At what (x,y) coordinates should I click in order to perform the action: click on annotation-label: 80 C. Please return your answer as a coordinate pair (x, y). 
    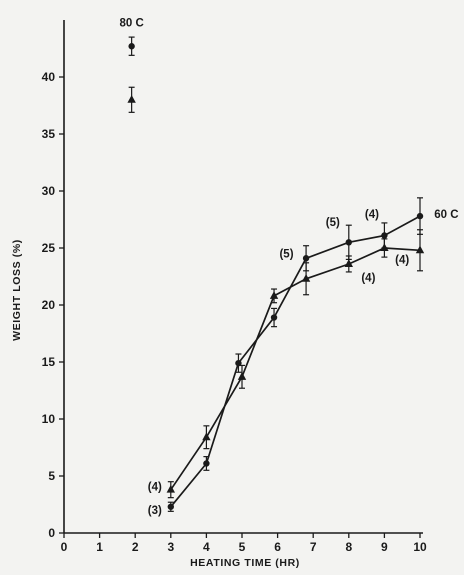
    Looking at the image, I should click on (131, 23).